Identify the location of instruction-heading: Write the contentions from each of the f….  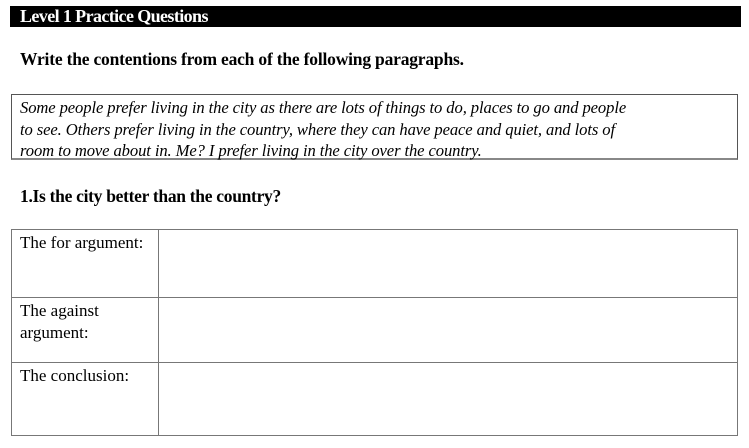
(242, 59).